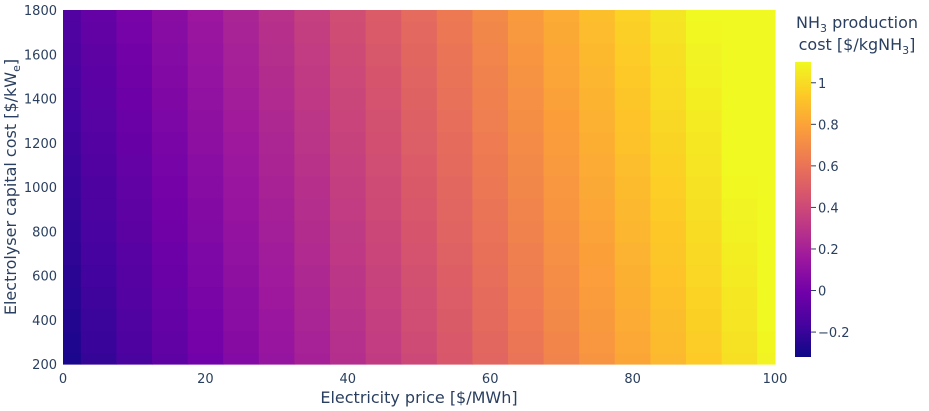 The height and width of the screenshot is (411, 929). I want to click on y-tick-label: 1600, so click(40, 55).